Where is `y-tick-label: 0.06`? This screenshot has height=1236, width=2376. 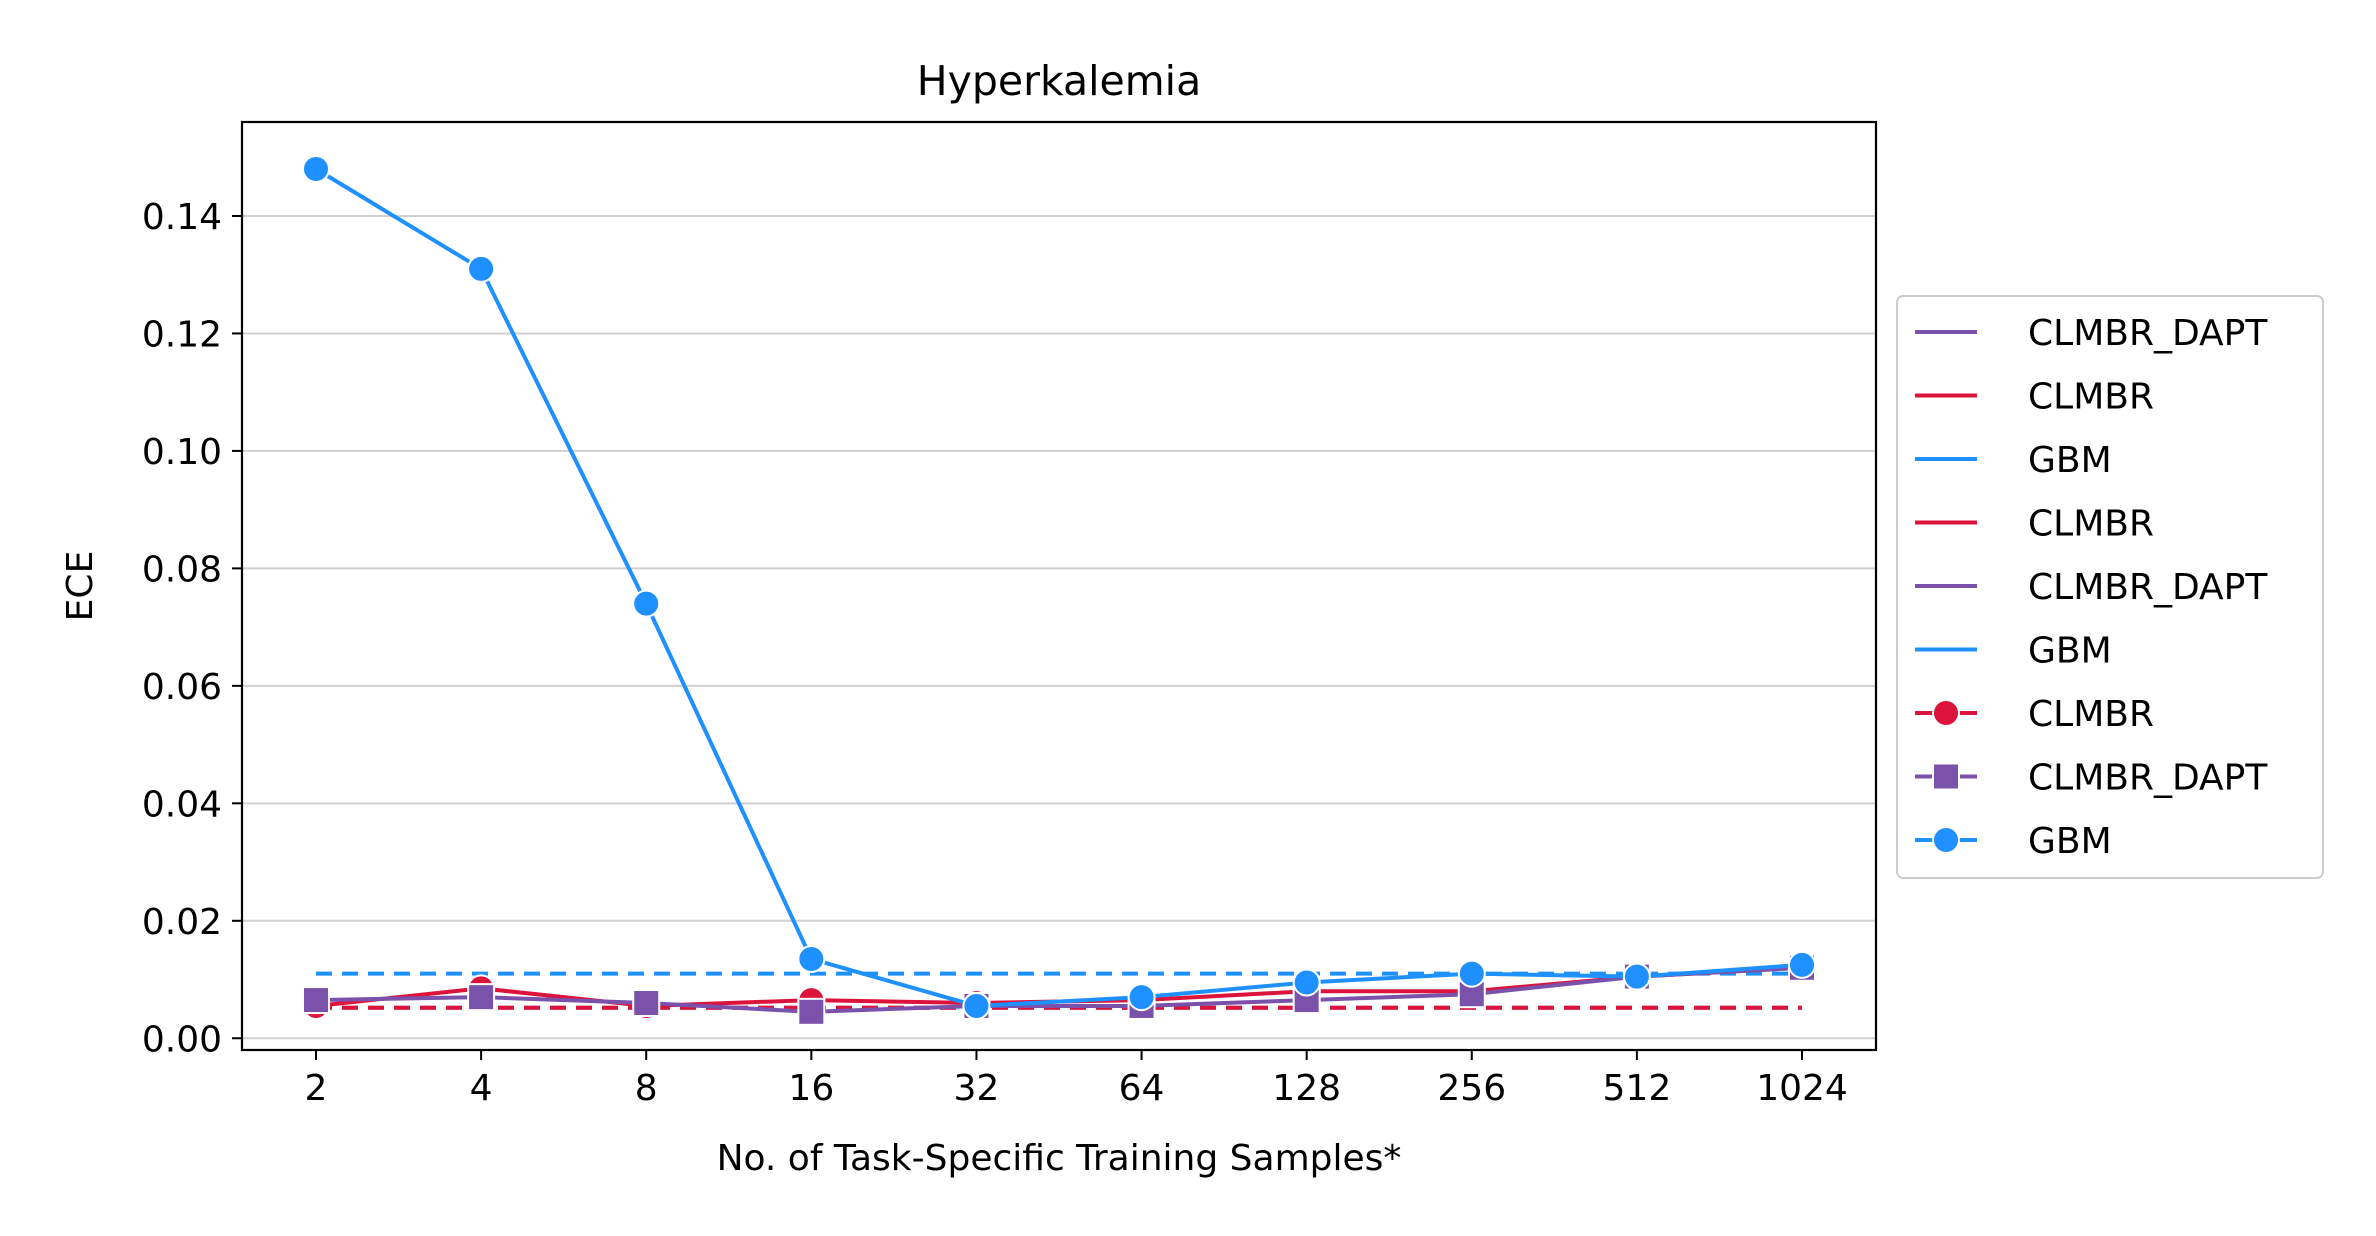 y-tick-label: 0.06 is located at coordinates (182, 687).